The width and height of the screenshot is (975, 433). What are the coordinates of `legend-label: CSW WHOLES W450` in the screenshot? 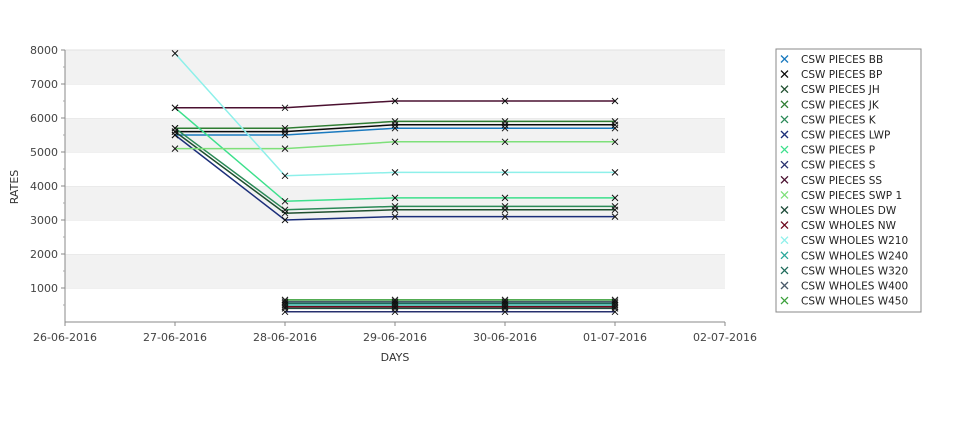 It's located at (854, 302).